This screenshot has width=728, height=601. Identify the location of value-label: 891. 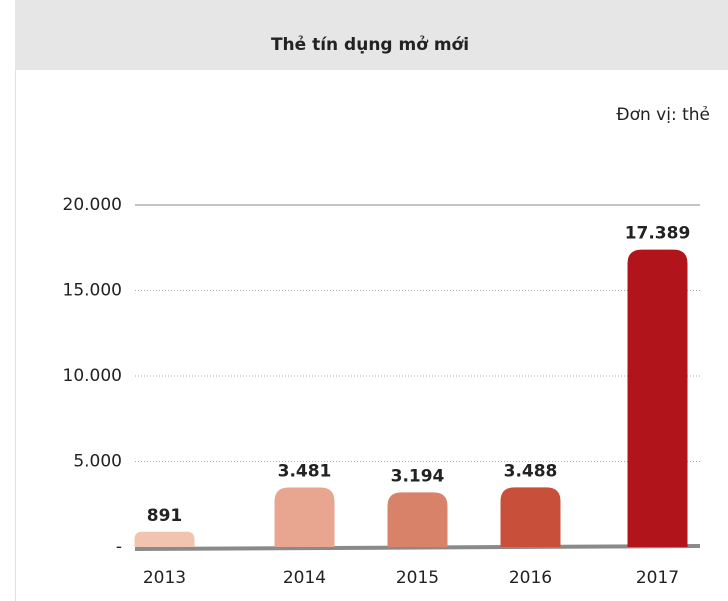
(165, 516).